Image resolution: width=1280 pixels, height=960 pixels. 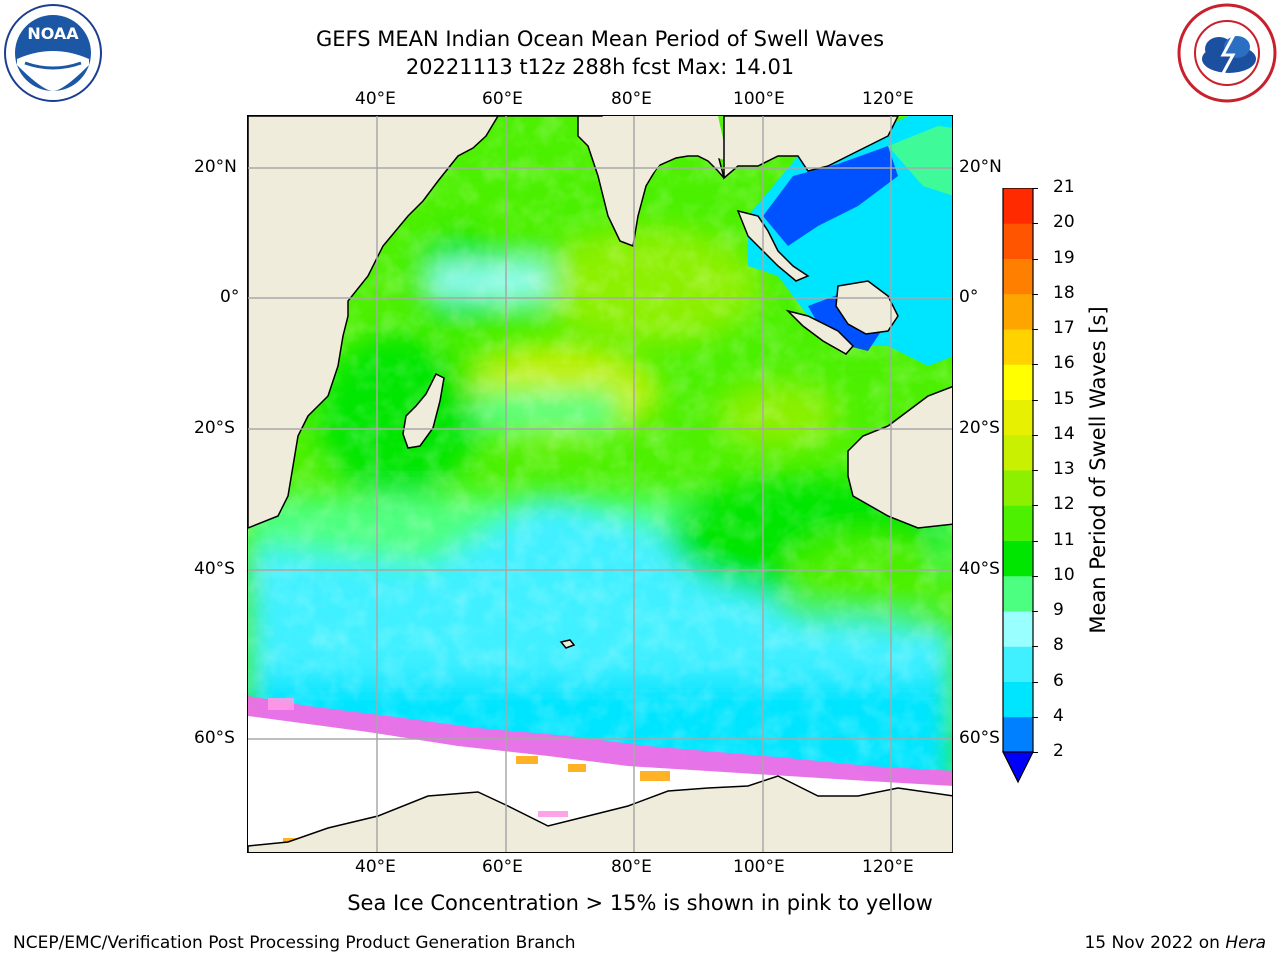 I want to click on australia, so click(x=899, y=457).